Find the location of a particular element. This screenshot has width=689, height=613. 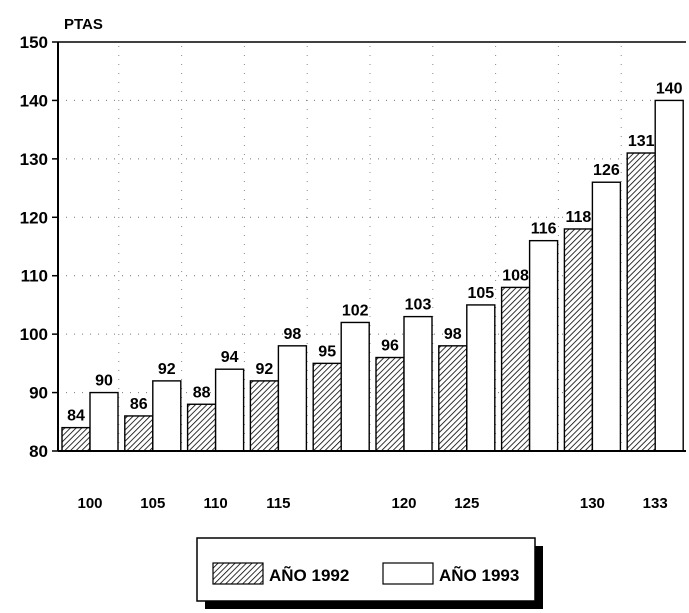

x-axis-tick-labels: 100 105 110 115 120 125 130 133 is located at coordinates (372, 503).